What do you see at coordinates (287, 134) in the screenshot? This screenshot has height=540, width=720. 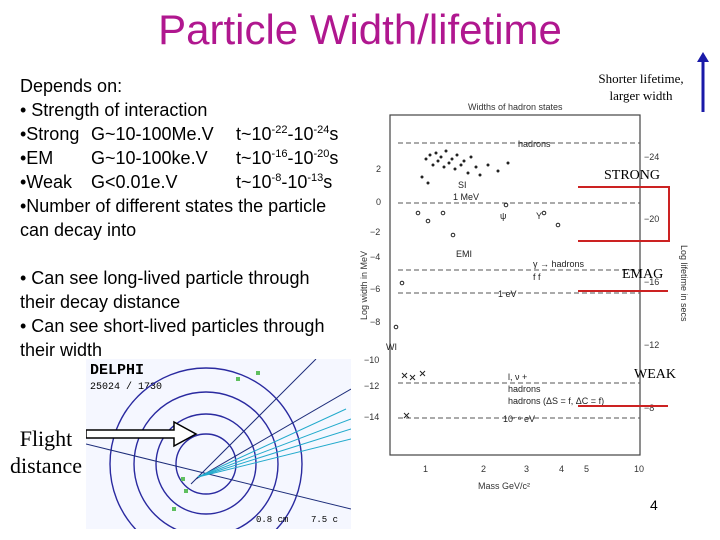 I see `strong-lifetime: t~10-22-10-24s` at bounding box center [287, 134].